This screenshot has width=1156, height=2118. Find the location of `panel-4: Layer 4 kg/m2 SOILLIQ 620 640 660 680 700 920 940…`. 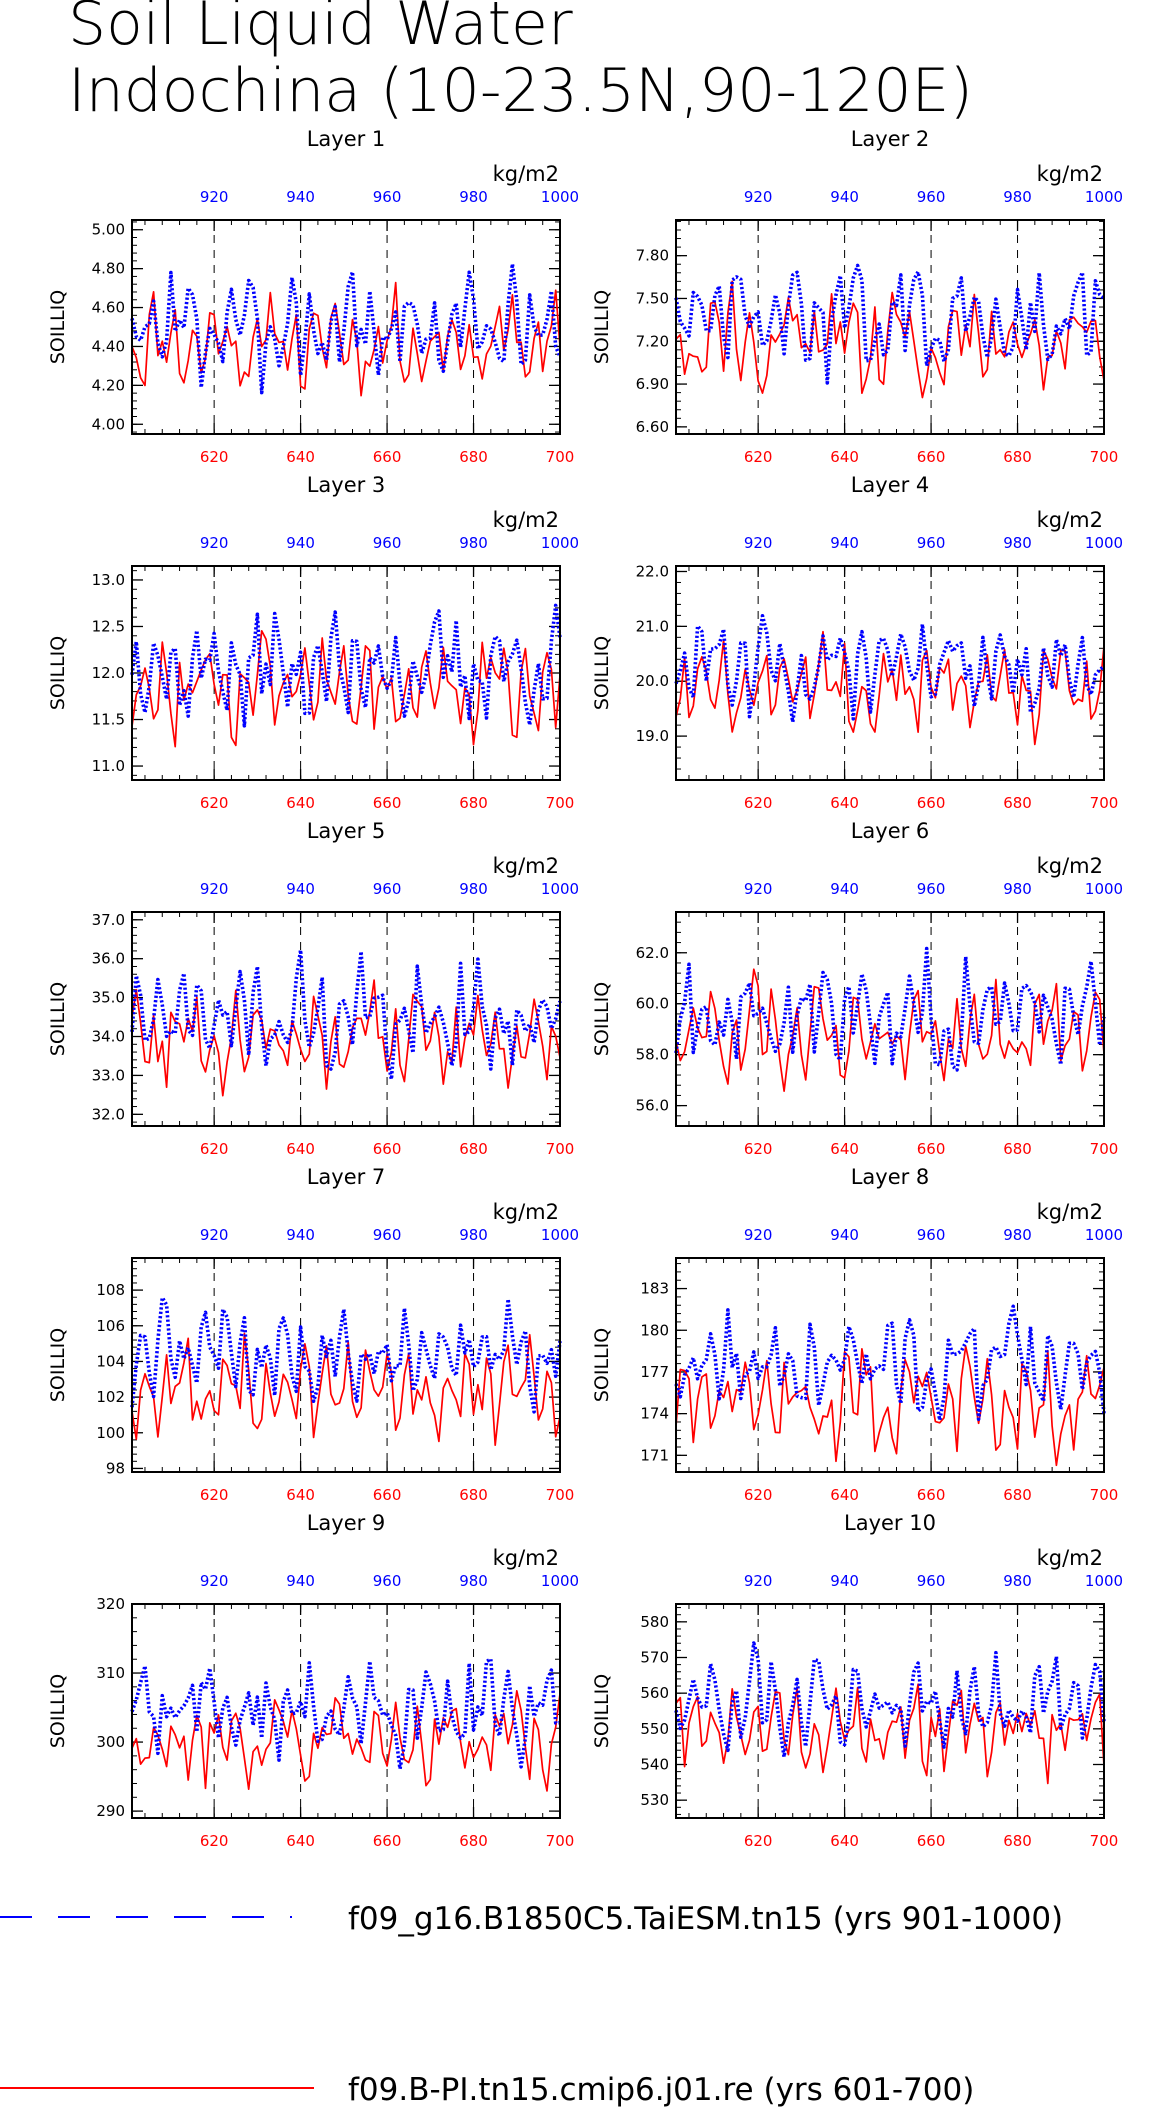

panel-4: Layer 4 kg/m2 SOILLIQ 620 640 660 680 700 920 940… is located at coordinates (857, 642).